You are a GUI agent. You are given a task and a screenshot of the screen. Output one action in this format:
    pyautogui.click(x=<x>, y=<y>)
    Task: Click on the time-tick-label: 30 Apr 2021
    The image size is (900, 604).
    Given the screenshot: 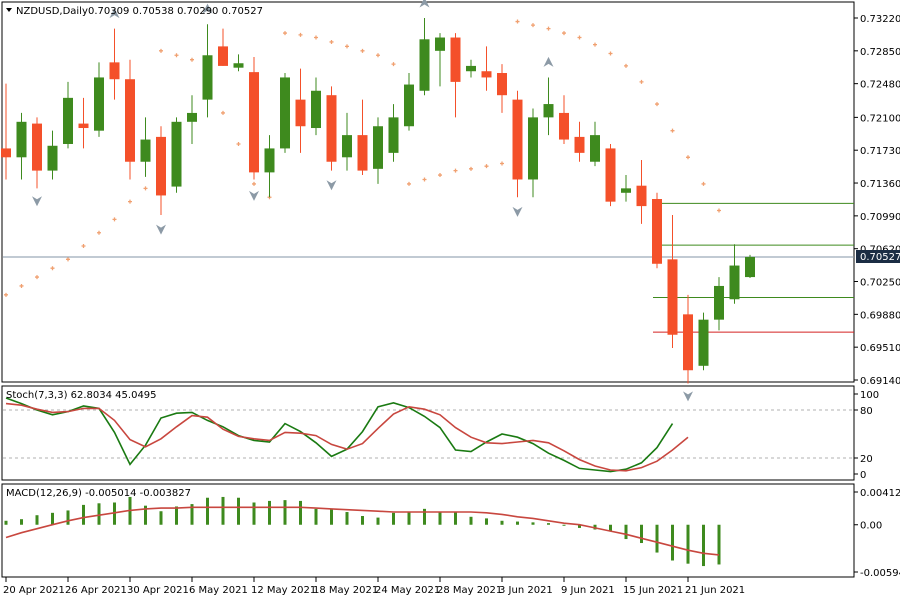 What is the action you would take?
    pyautogui.click(x=158, y=590)
    